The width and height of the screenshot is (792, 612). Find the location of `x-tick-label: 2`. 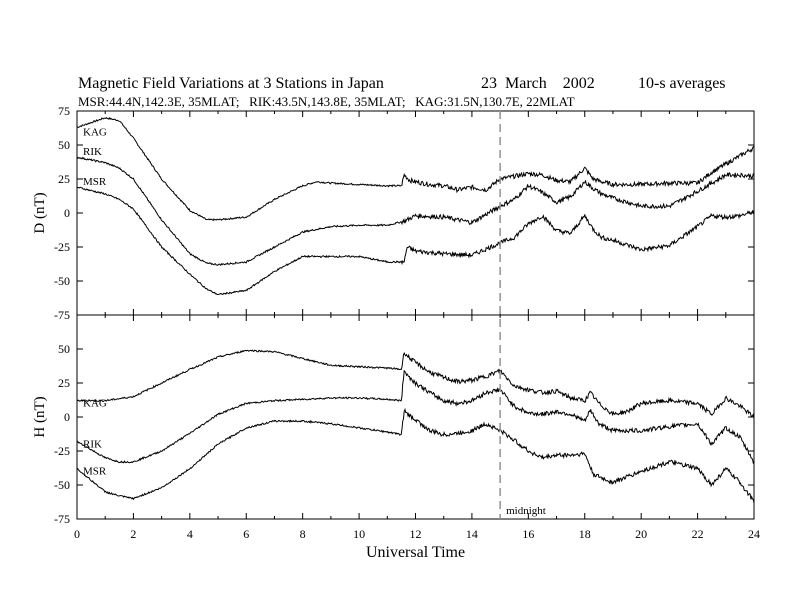

x-tick-label: 2 is located at coordinates (133, 534).